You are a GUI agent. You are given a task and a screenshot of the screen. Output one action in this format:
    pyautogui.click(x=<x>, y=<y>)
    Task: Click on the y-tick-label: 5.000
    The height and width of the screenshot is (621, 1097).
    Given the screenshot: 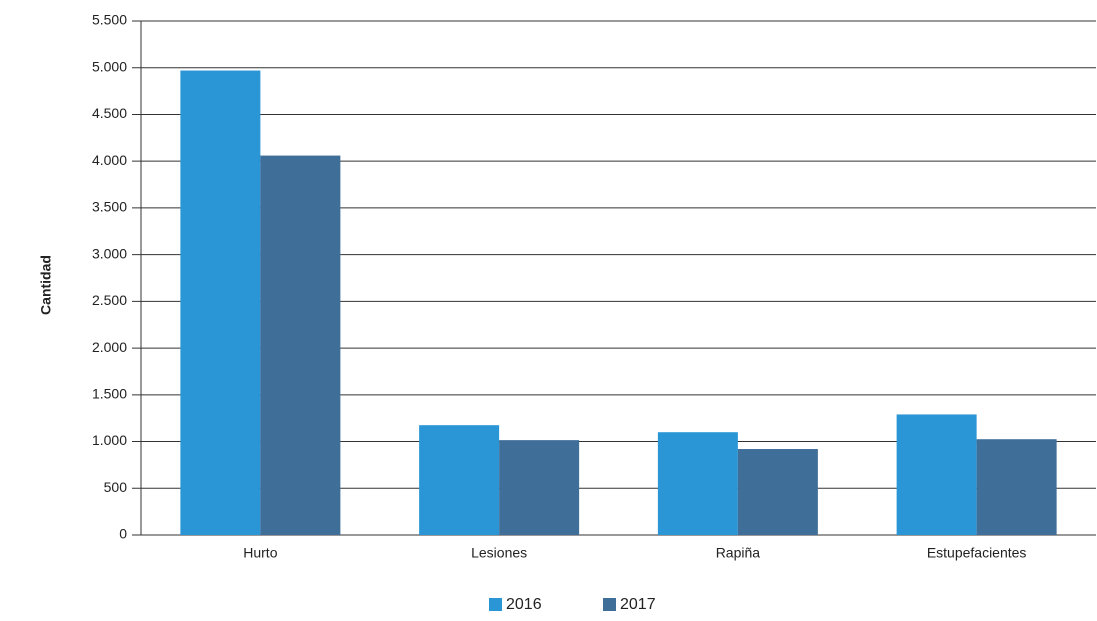 What is the action you would take?
    pyautogui.click(x=109, y=66)
    